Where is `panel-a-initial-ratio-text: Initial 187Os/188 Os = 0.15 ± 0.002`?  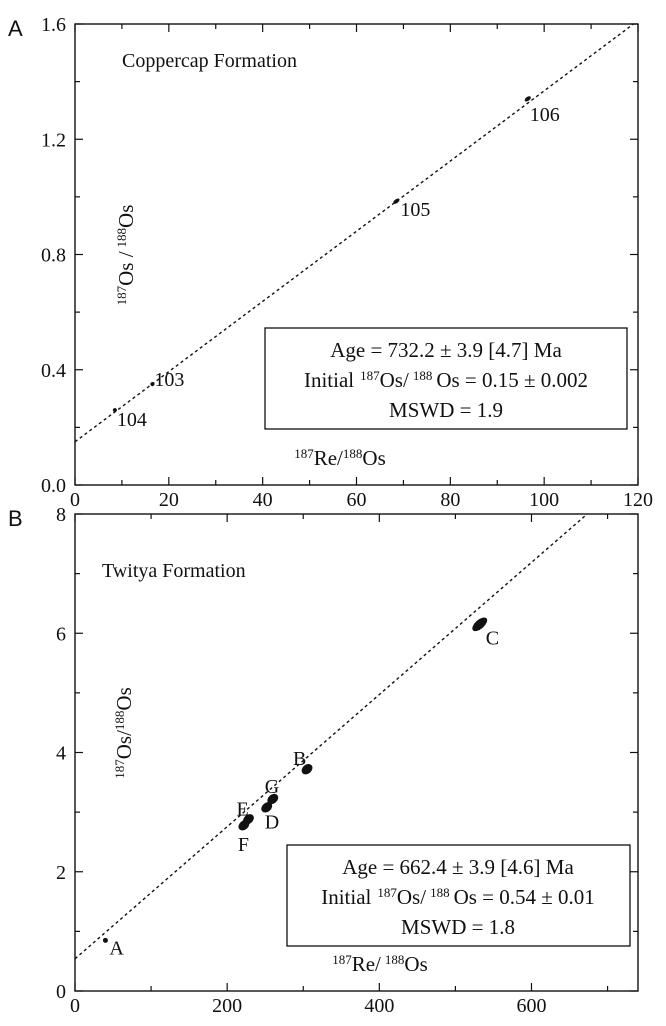 panel-a-initial-ratio-text: Initial 187Os/188 Os = 0.15 ± 0.002 is located at coordinates (446, 380).